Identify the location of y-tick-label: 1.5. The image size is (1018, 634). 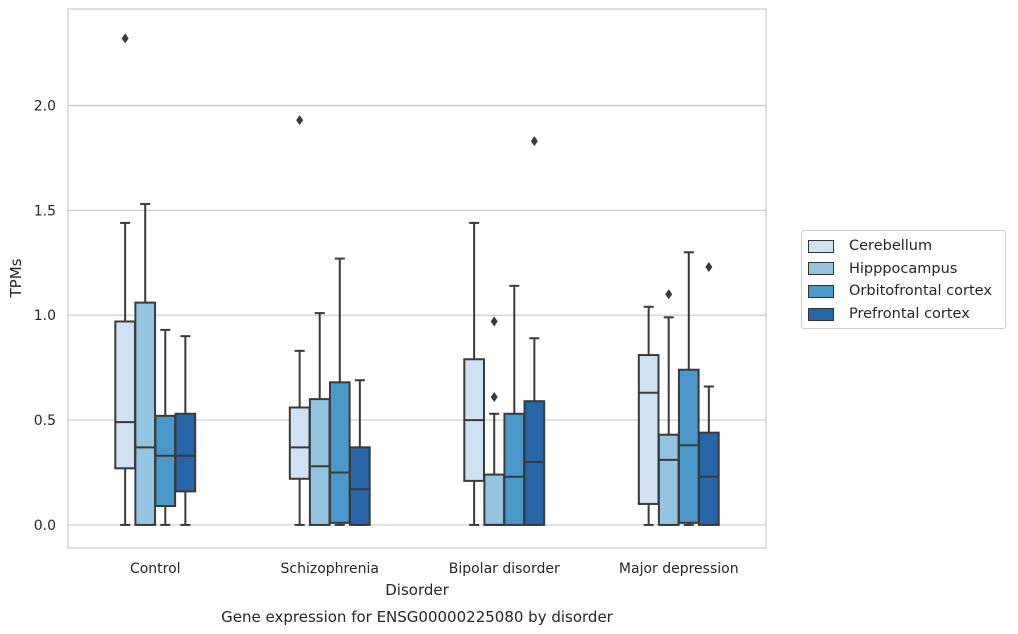
(45, 211).